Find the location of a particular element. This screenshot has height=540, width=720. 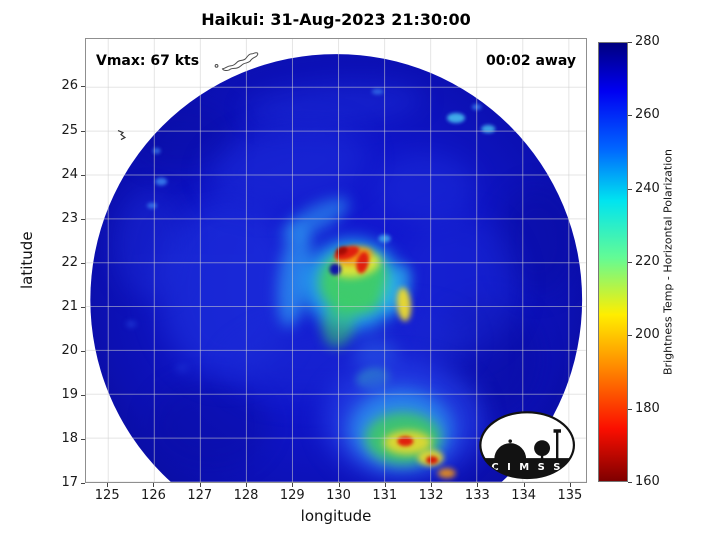

cimss-logo-text: C I M S S is located at coordinates (526, 467).